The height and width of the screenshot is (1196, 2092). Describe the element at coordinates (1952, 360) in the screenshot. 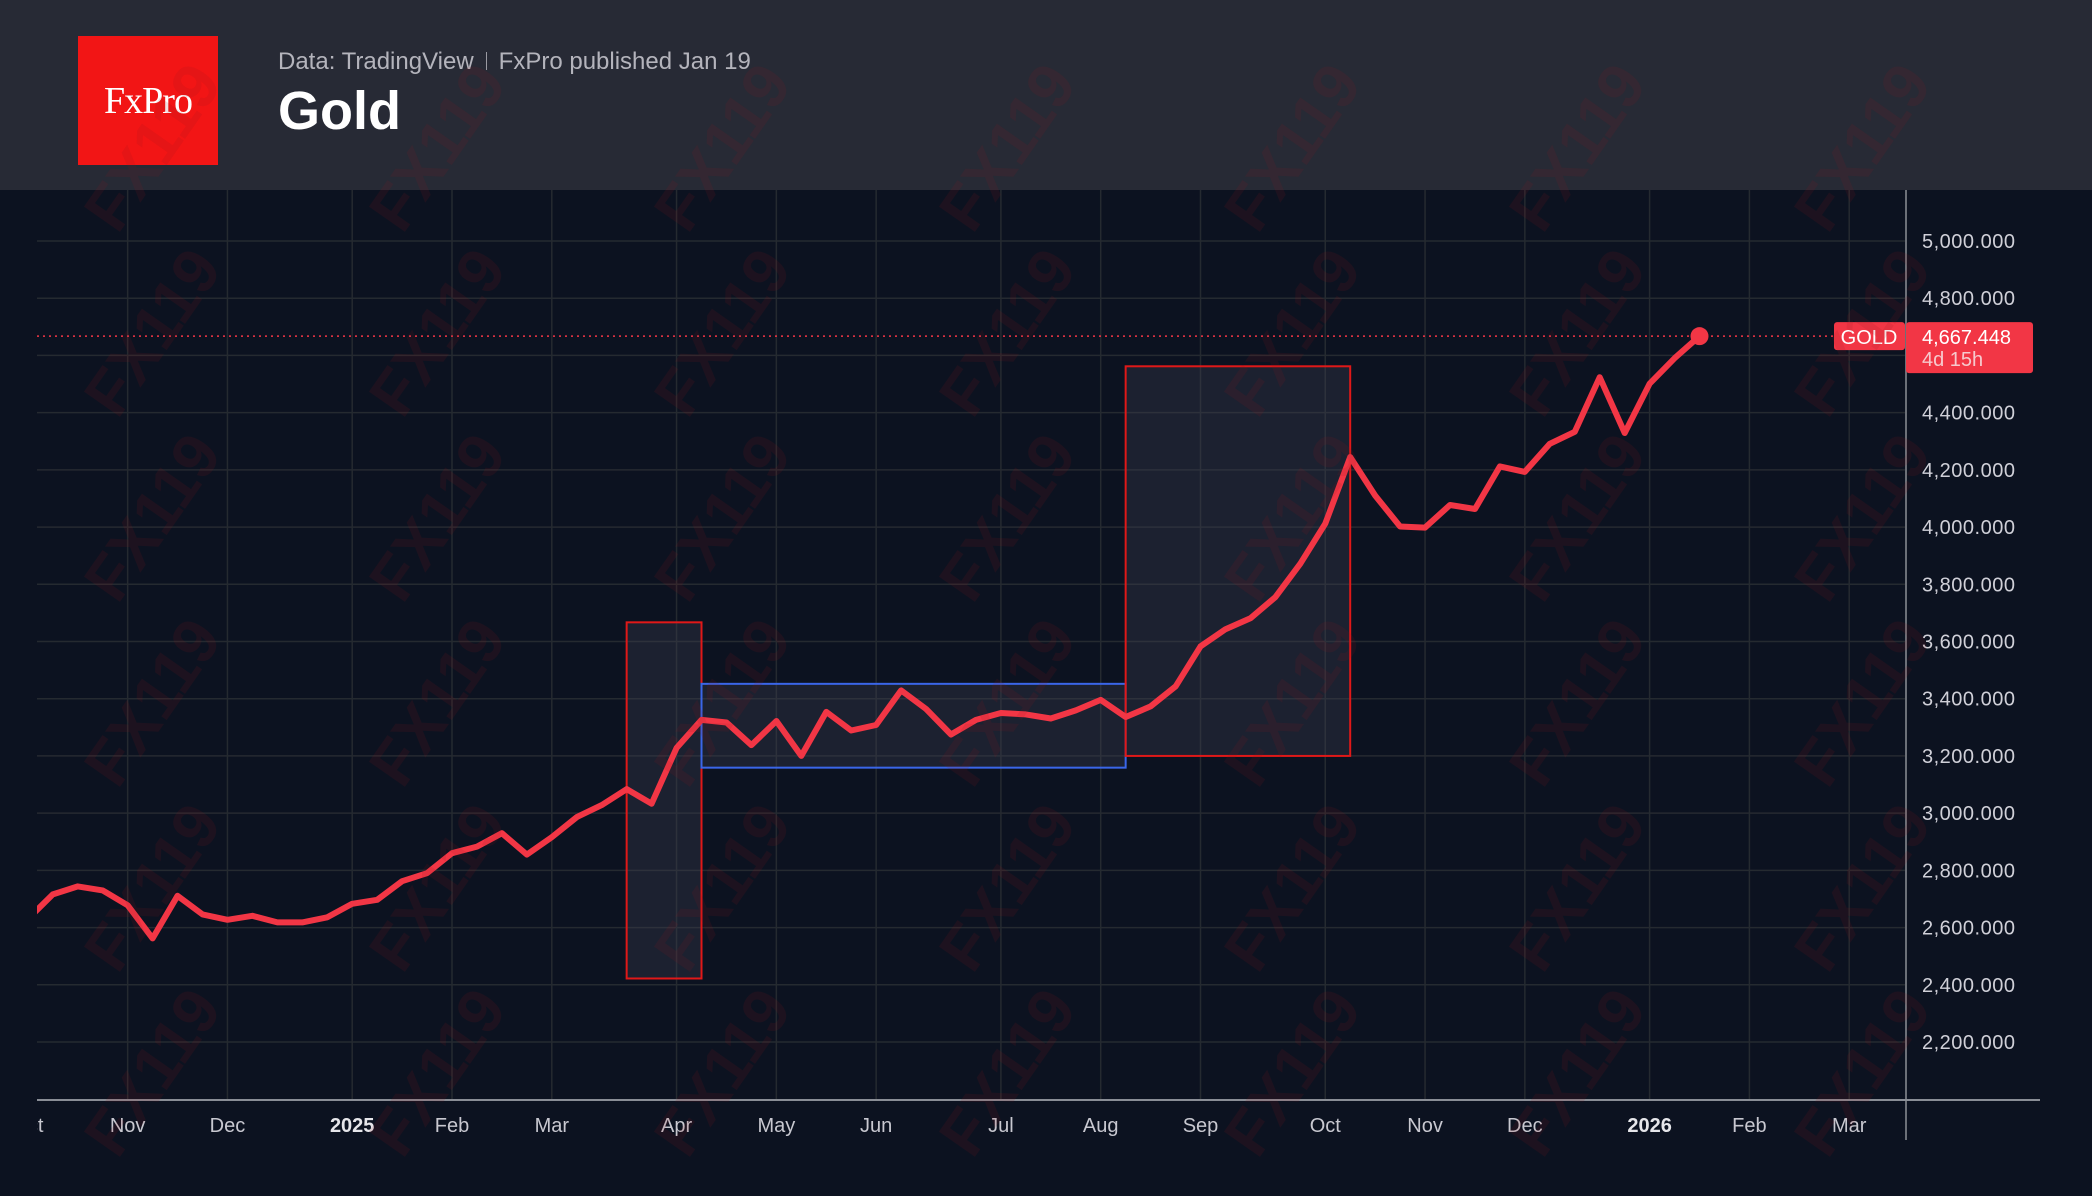

I see `bar-countdown: 4d 15h` at that location.